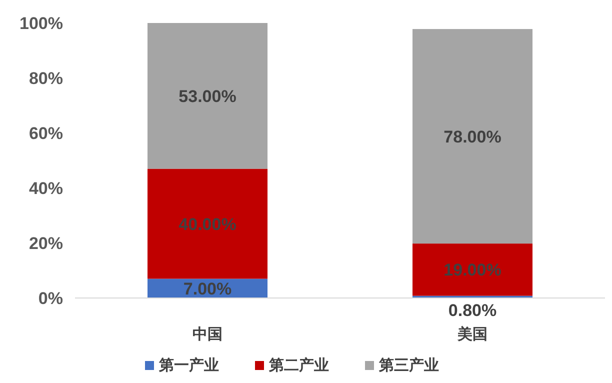  What do you see at coordinates (472, 310) in the screenshot?
I see `data-label: 0.80%` at bounding box center [472, 310].